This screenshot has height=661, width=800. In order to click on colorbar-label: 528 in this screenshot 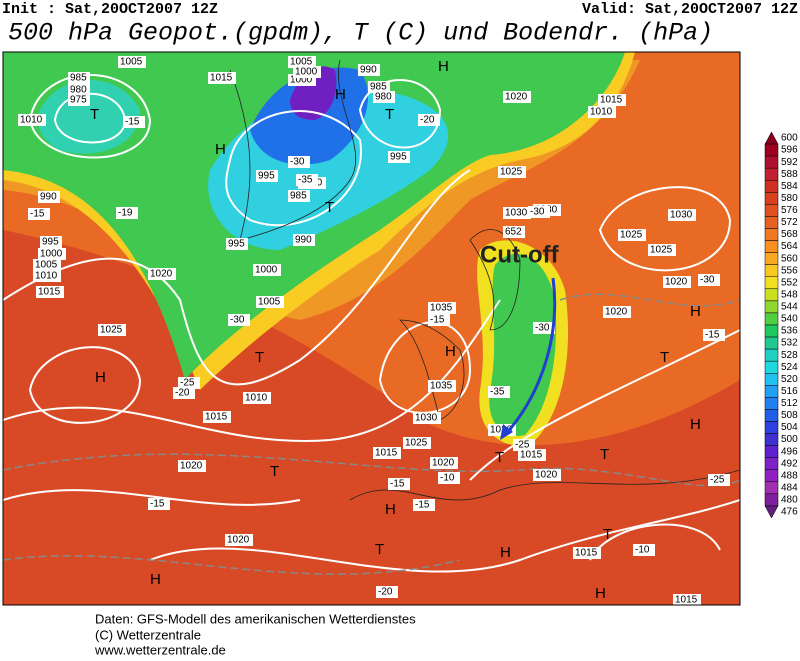, I will do `click(789, 355)`.